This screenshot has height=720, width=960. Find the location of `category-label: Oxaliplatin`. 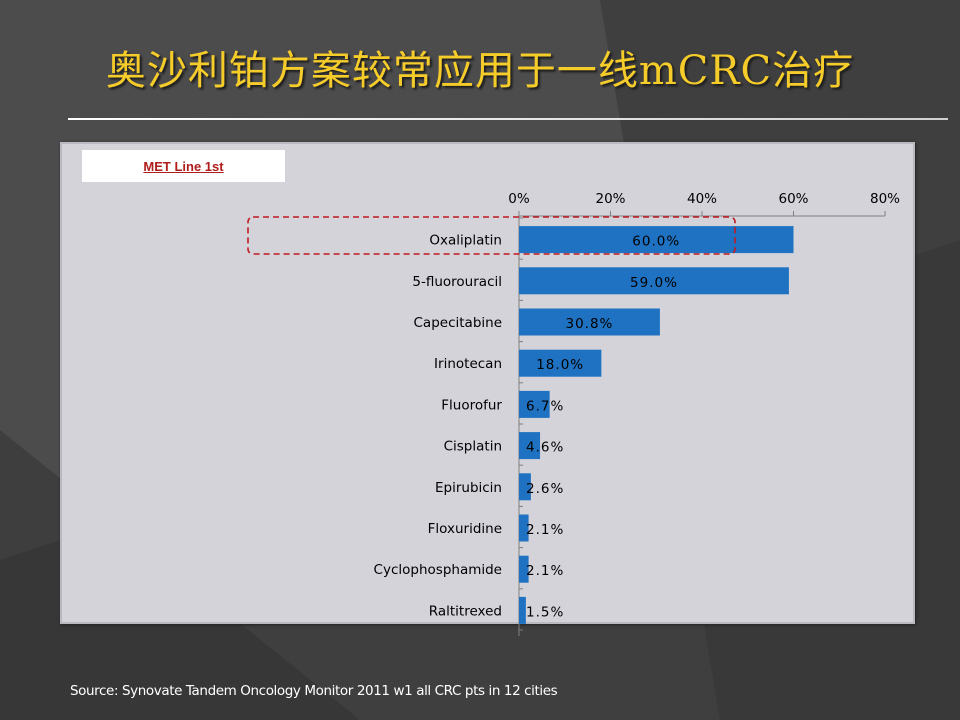

category-label: Oxaliplatin is located at coordinates (465, 241).